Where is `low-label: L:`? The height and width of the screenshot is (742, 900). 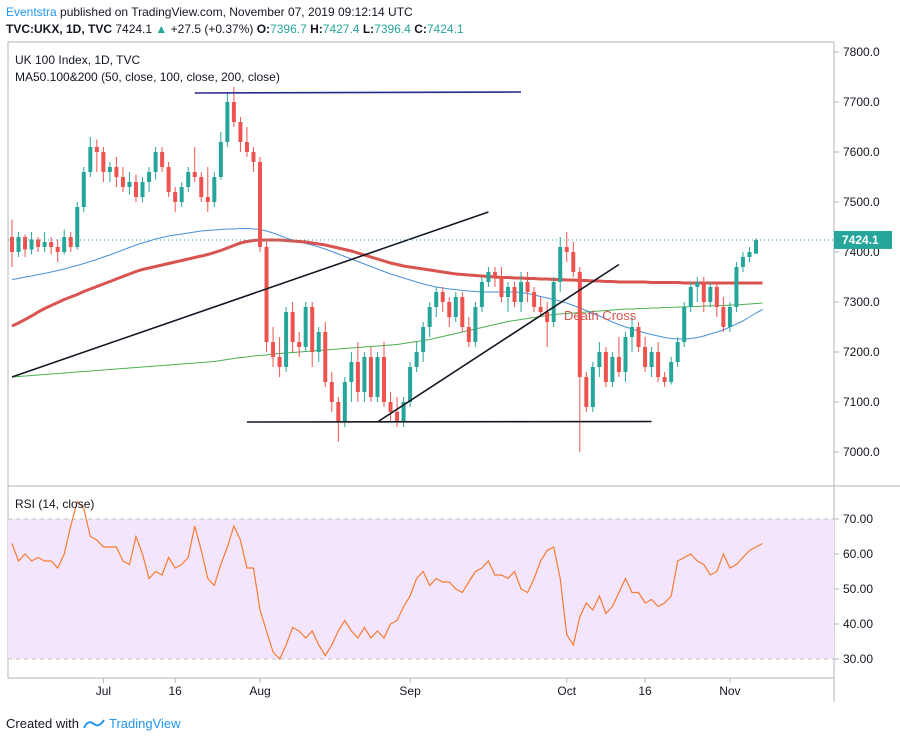 low-label: L: is located at coordinates (368, 29).